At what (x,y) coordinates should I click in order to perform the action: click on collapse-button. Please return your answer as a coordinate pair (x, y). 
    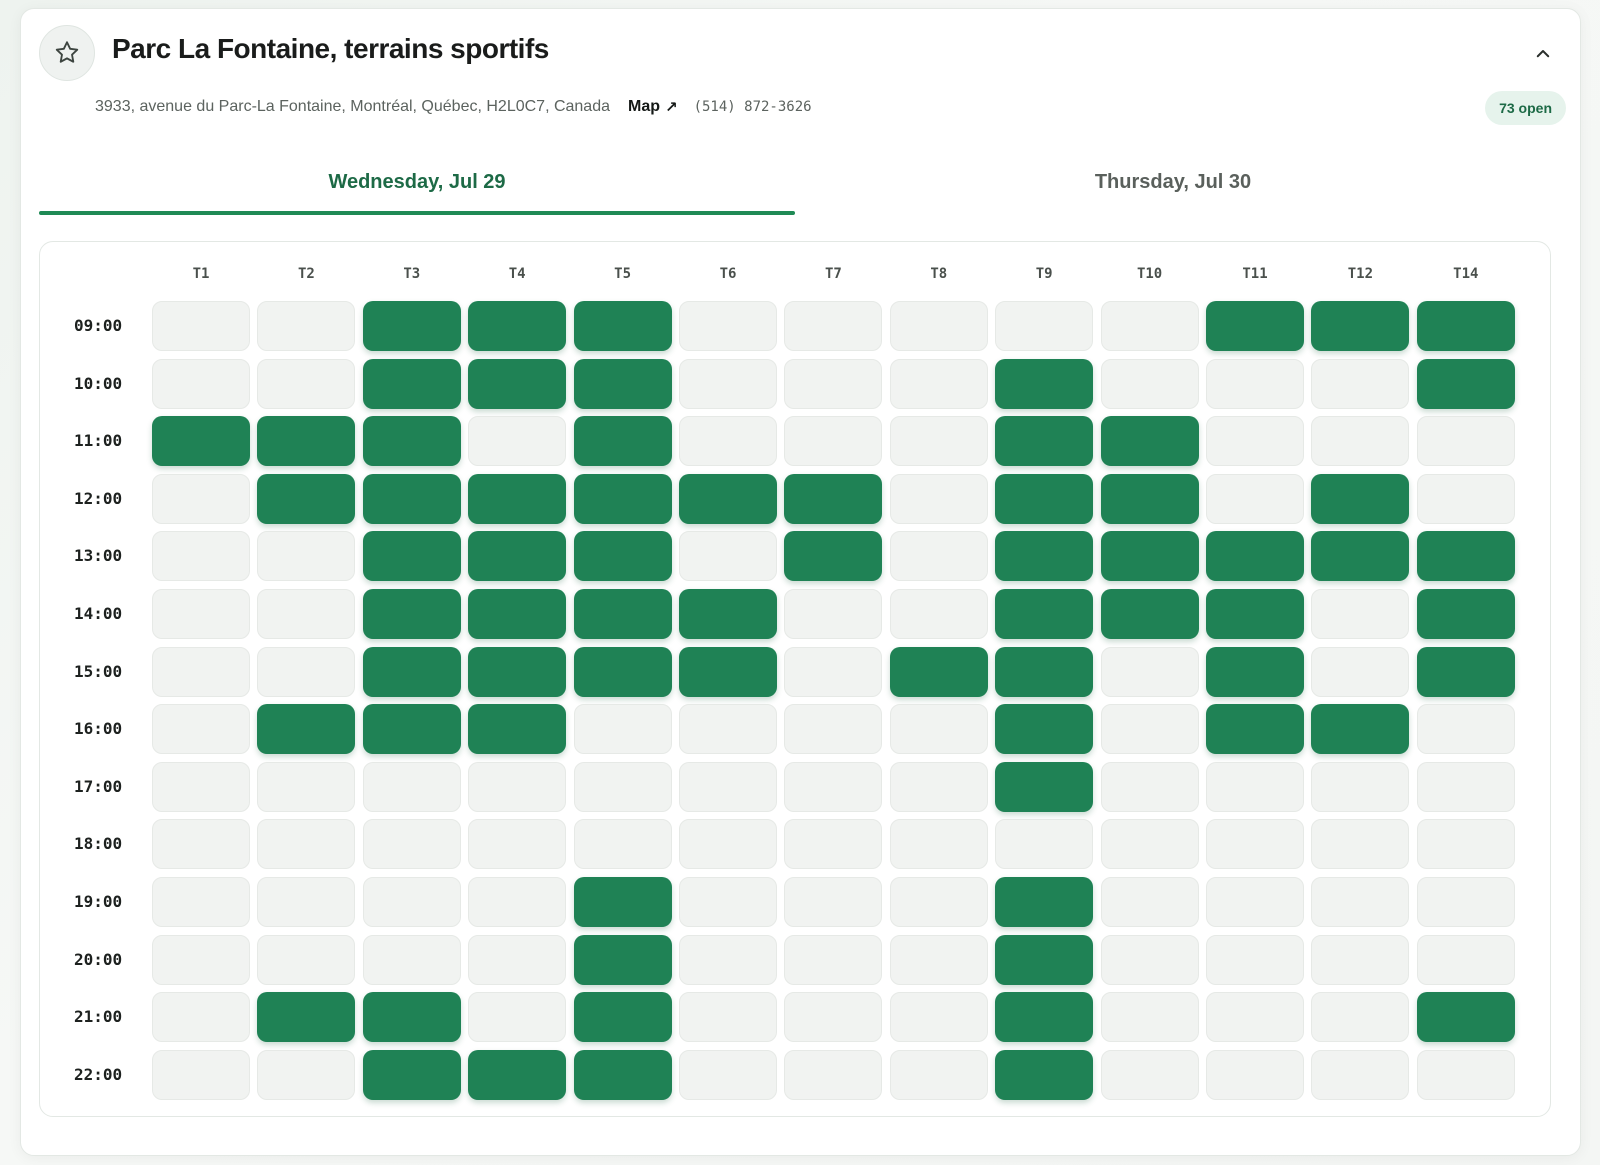
    Looking at the image, I should click on (1543, 54).